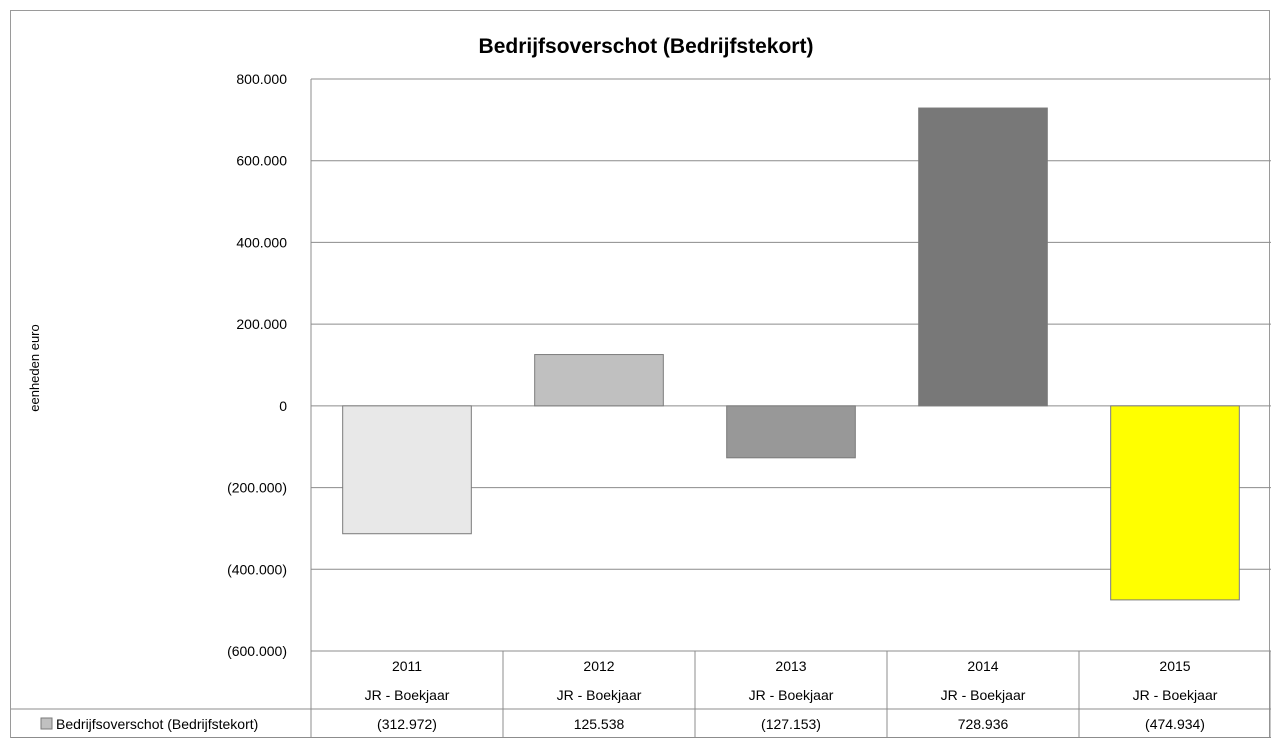 This screenshot has width=1280, height=739. What do you see at coordinates (34, 367) in the screenshot?
I see `y-axis-title: eenheden euro` at bounding box center [34, 367].